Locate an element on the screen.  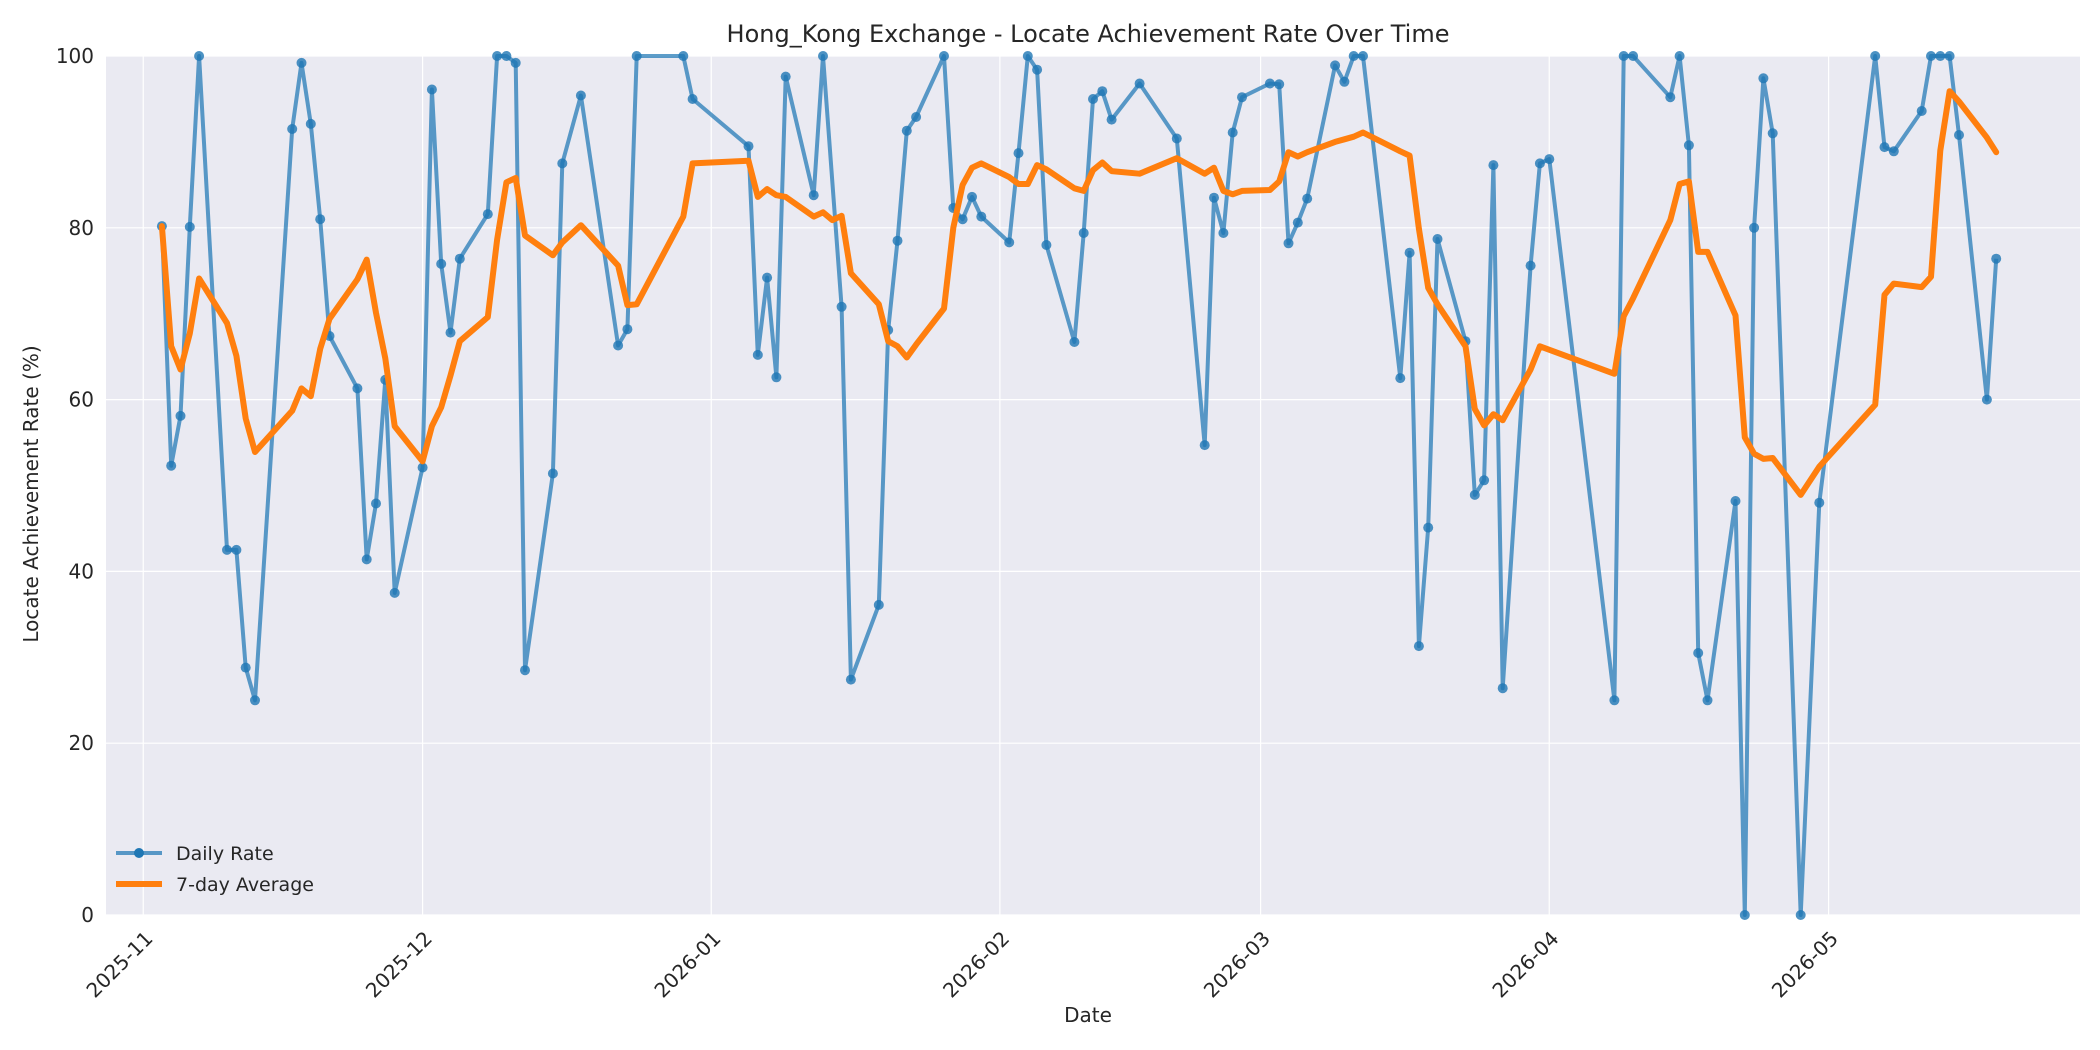
x-tick-label: 2026-04 is located at coordinates (1525, 964).